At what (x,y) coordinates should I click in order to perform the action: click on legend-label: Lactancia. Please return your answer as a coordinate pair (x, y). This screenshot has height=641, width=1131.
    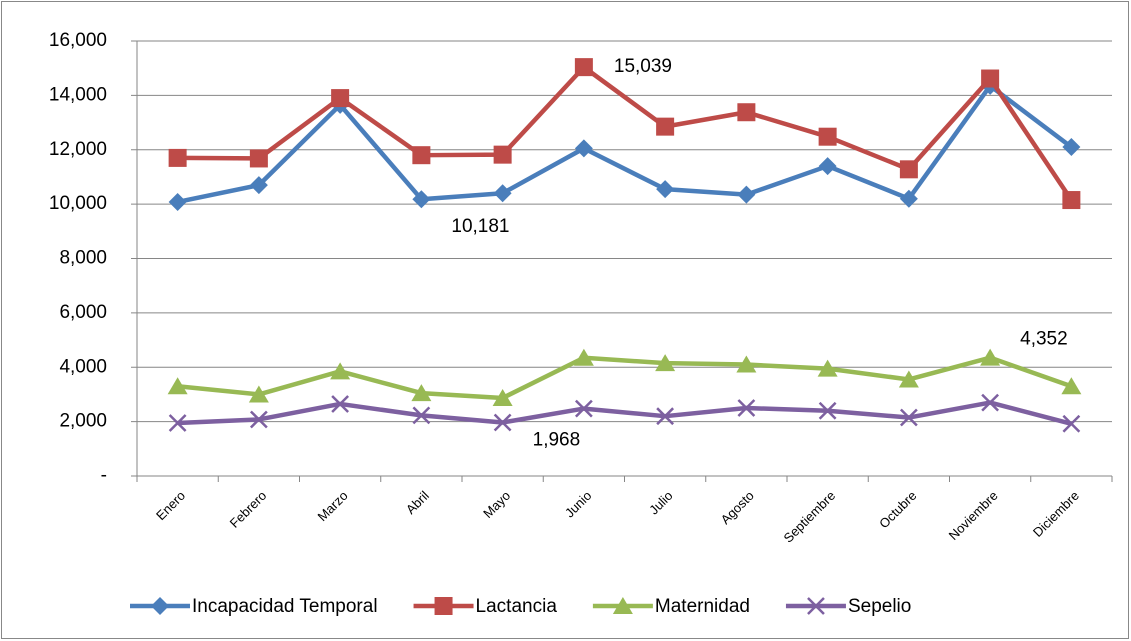
    Looking at the image, I should click on (517, 606).